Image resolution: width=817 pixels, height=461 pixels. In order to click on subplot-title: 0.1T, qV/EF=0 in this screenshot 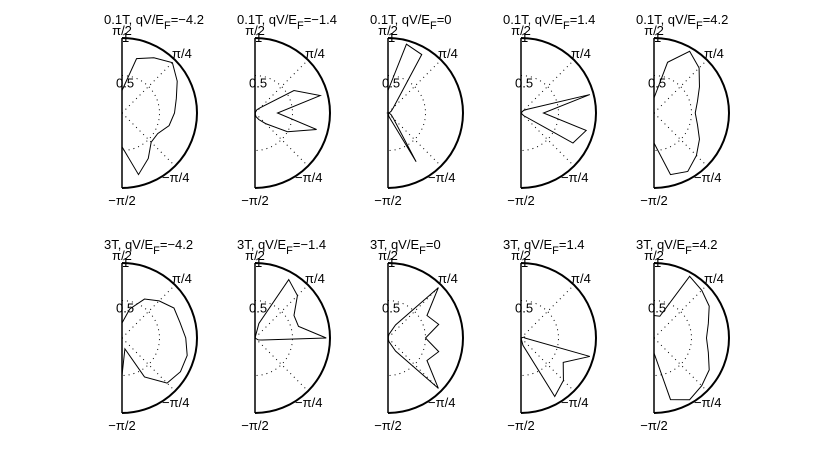, I will do `click(411, 22)`.